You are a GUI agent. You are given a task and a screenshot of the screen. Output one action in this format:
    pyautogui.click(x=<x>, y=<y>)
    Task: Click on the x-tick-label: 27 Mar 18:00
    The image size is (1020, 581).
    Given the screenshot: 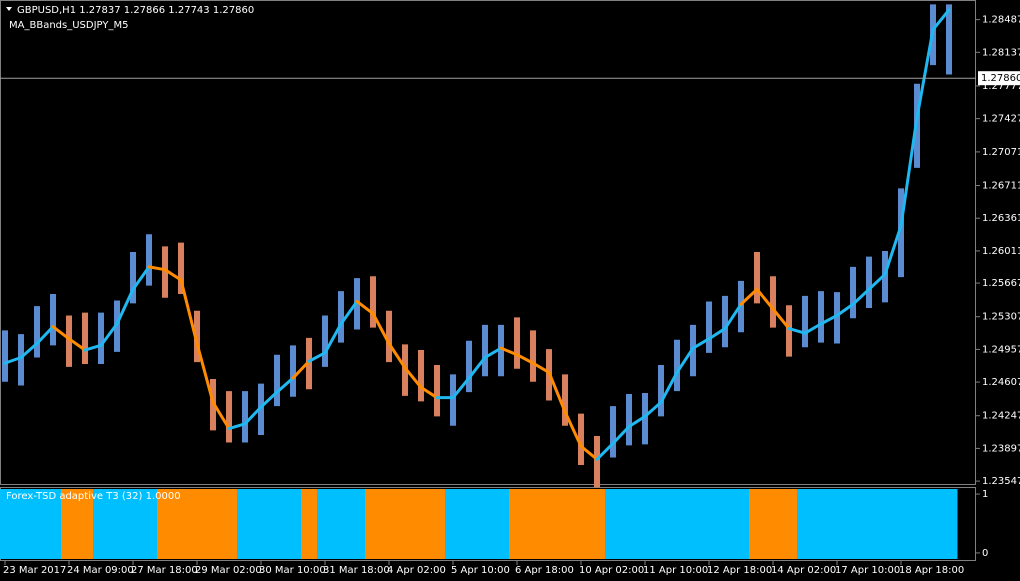 What is the action you would take?
    pyautogui.click(x=164, y=570)
    